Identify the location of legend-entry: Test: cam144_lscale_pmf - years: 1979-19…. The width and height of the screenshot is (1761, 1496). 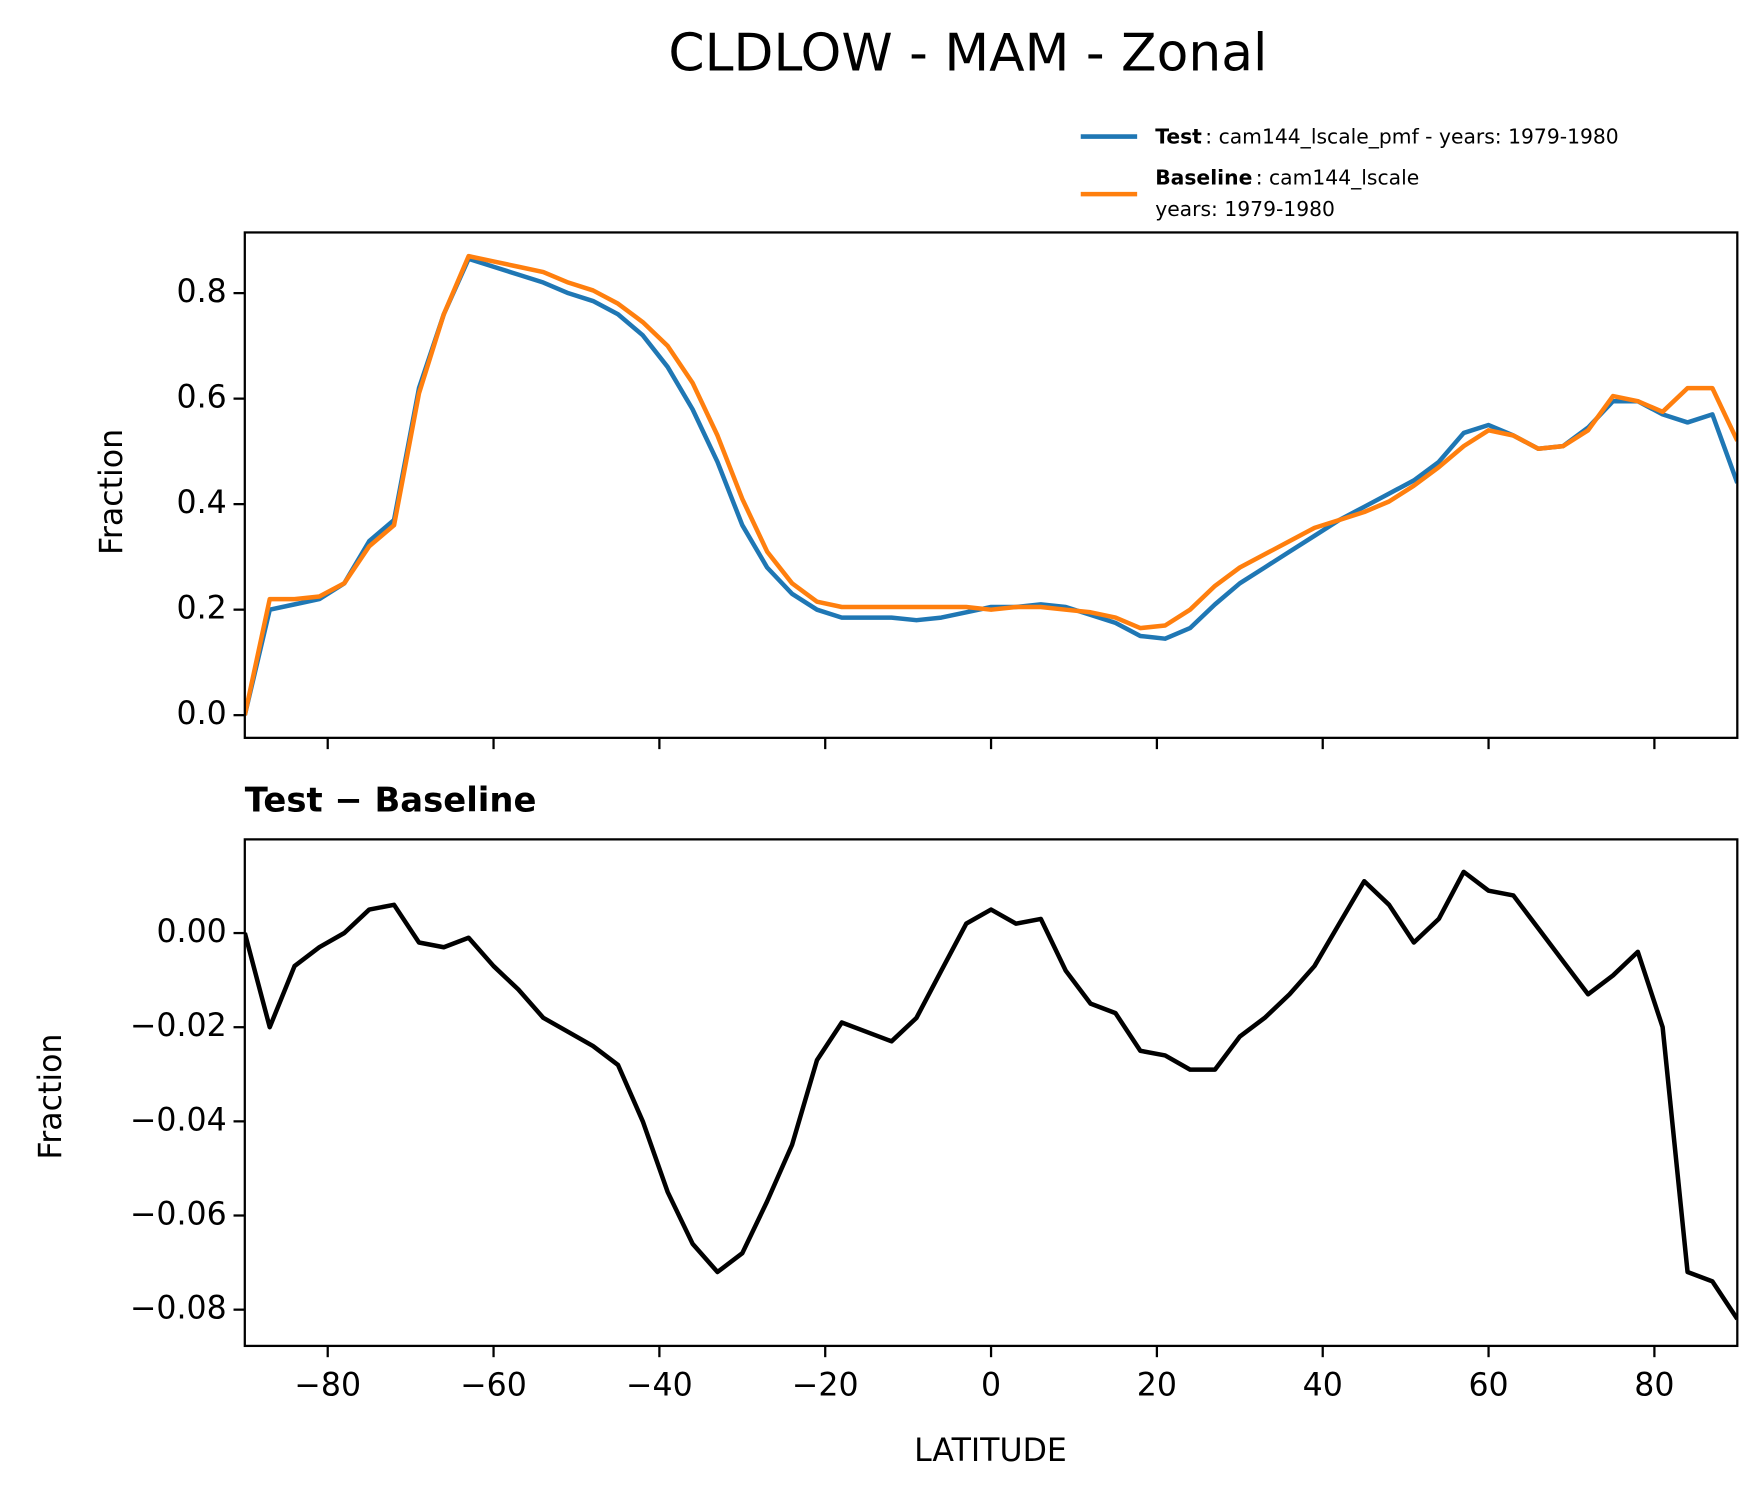
(1387, 137).